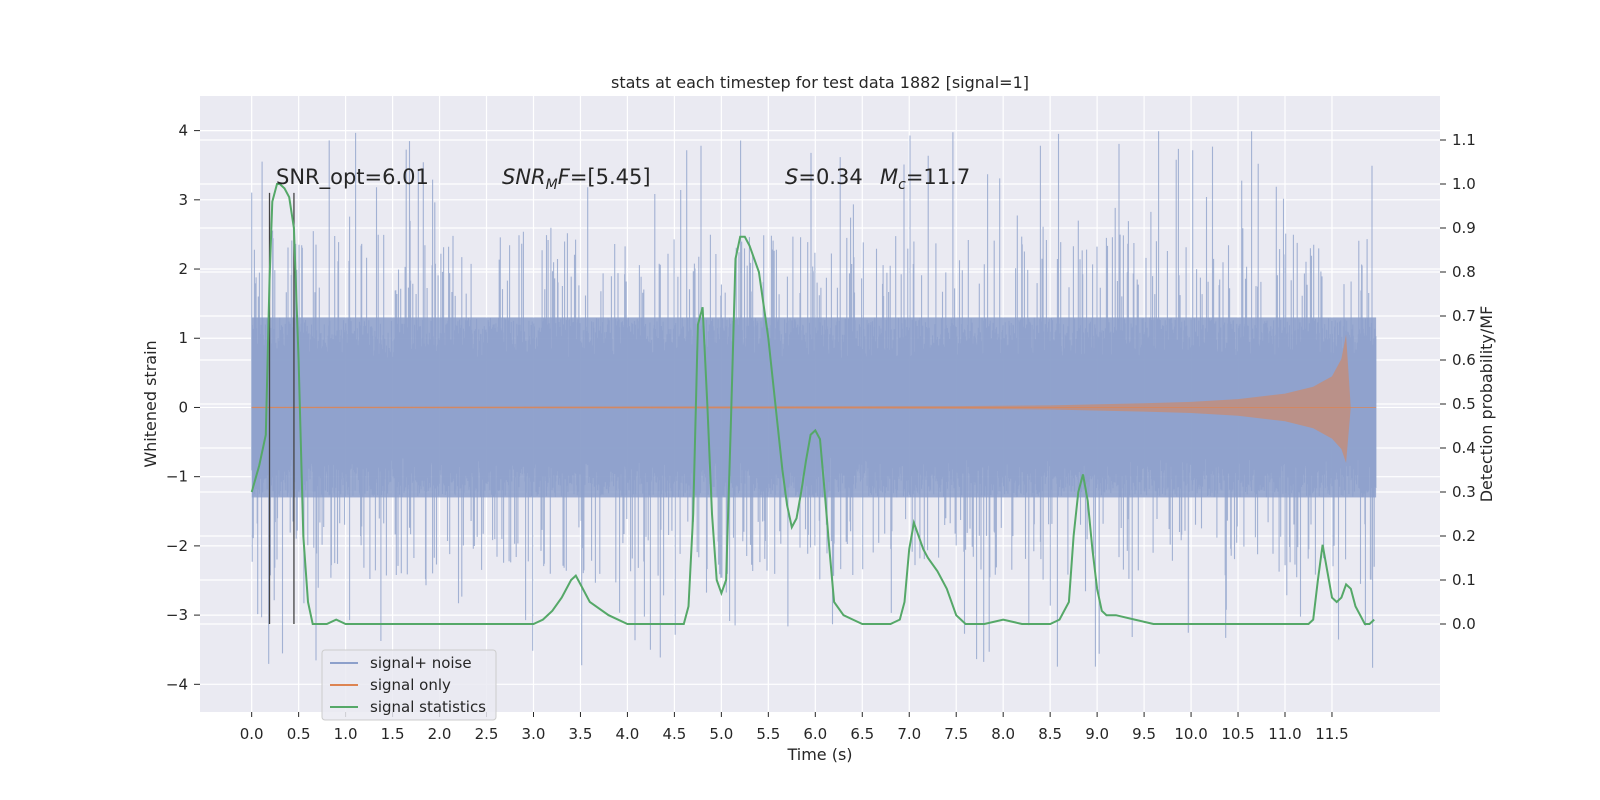 Image resolution: width=1600 pixels, height=800 pixels. I want to click on y-tick-label-right: 0.8, so click(1464, 272).